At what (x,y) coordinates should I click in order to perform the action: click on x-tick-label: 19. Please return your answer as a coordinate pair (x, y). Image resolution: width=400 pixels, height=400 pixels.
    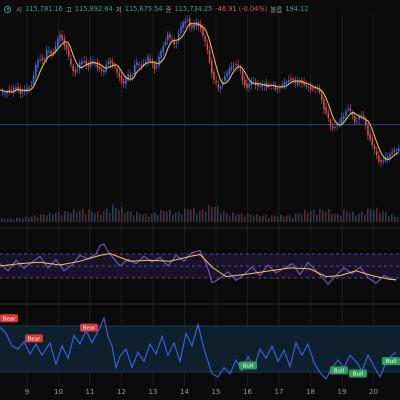
    Looking at the image, I should click on (342, 392).